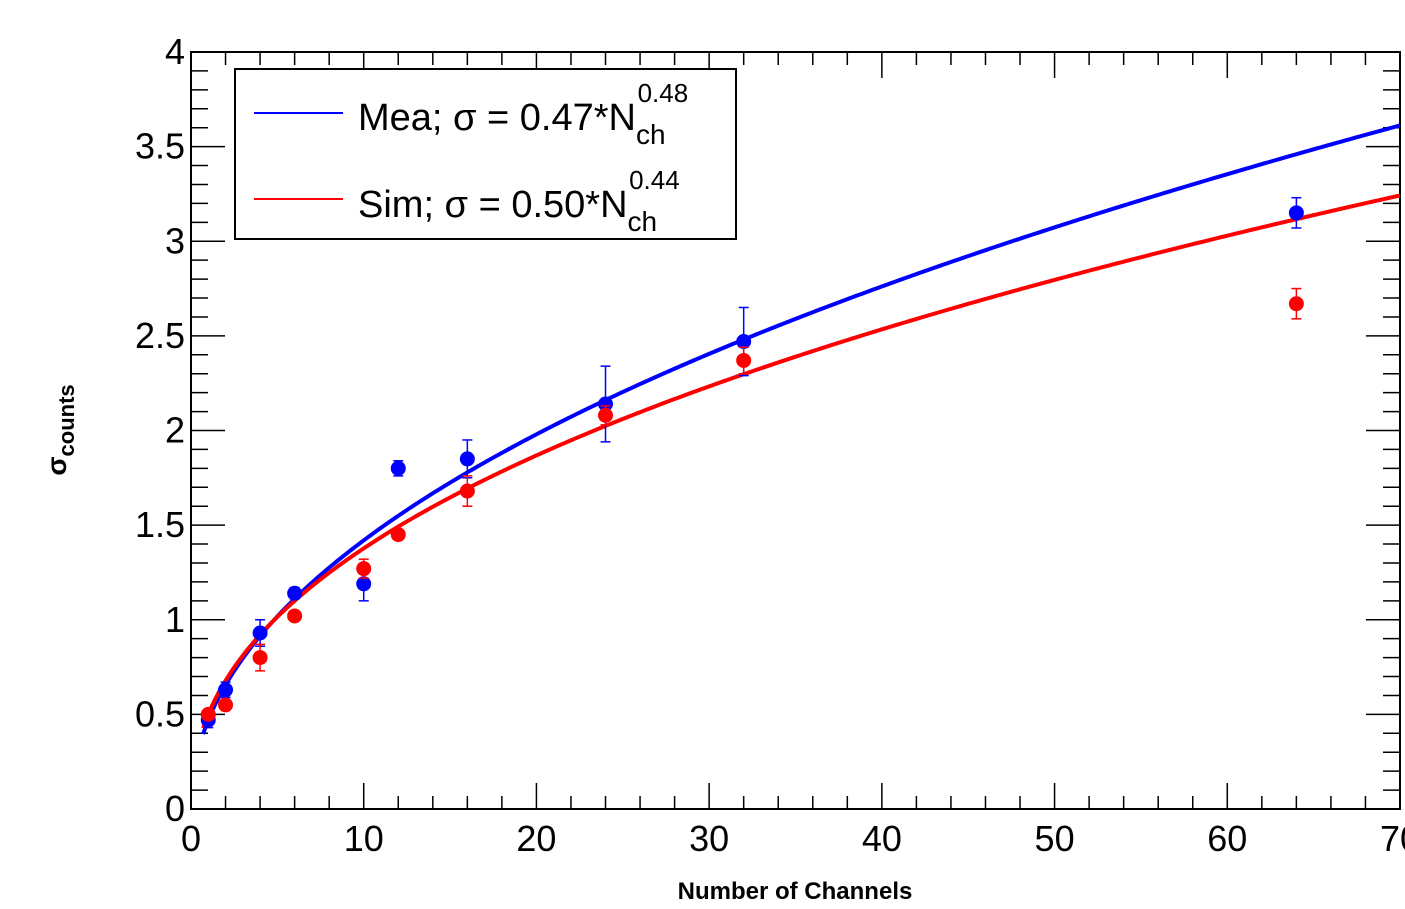 The height and width of the screenshot is (909, 1405). What do you see at coordinates (160, 335) in the screenshot?
I see `y-tick-label: 2.5` at bounding box center [160, 335].